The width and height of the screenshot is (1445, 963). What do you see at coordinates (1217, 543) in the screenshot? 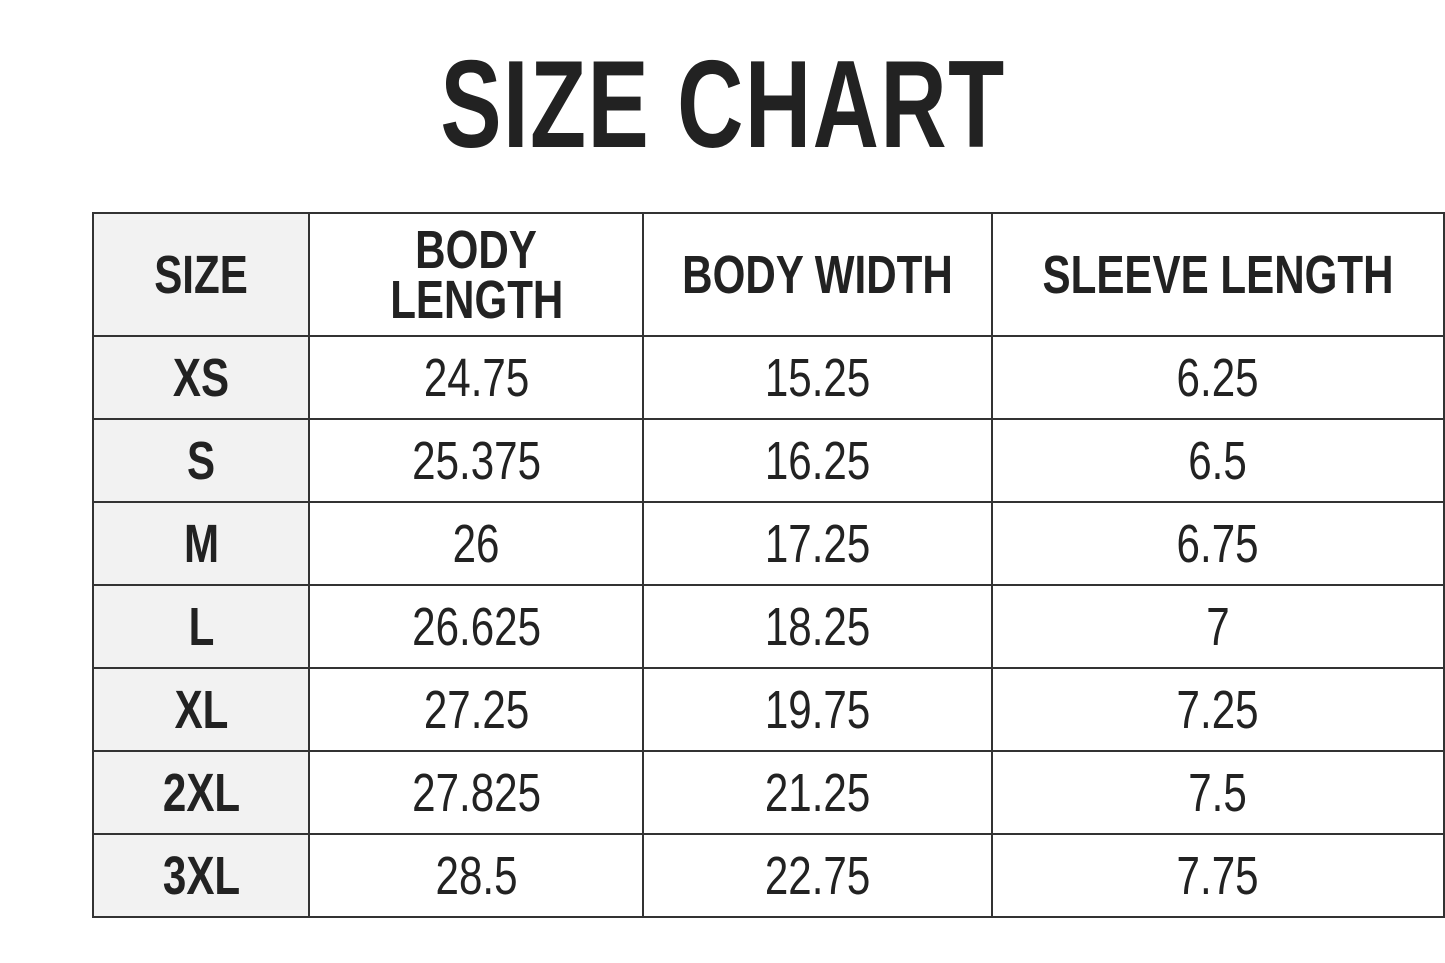
I see `sleeve-length-cell: 6.75` at bounding box center [1217, 543].